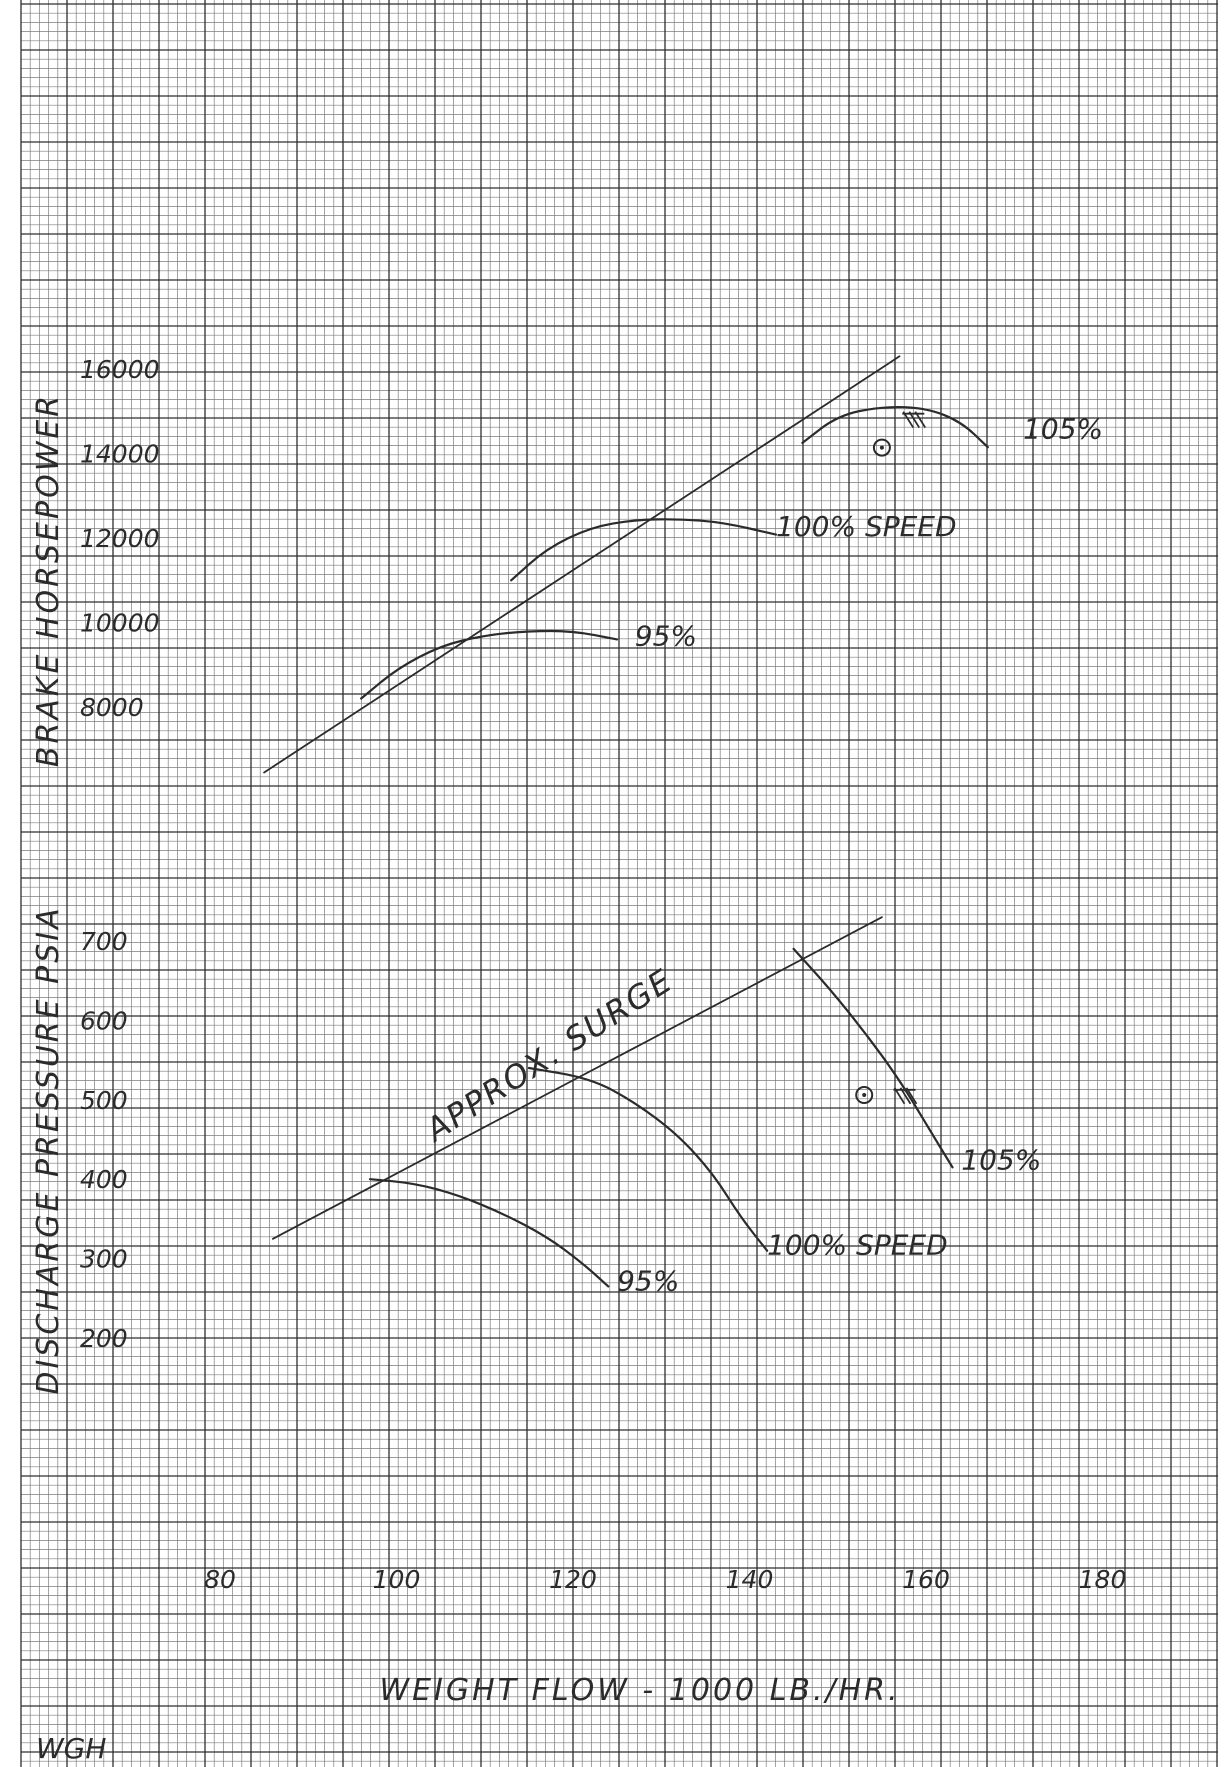  What do you see at coordinates (1001, 1160) in the screenshot?
I see `psia-annotation: 105%` at bounding box center [1001, 1160].